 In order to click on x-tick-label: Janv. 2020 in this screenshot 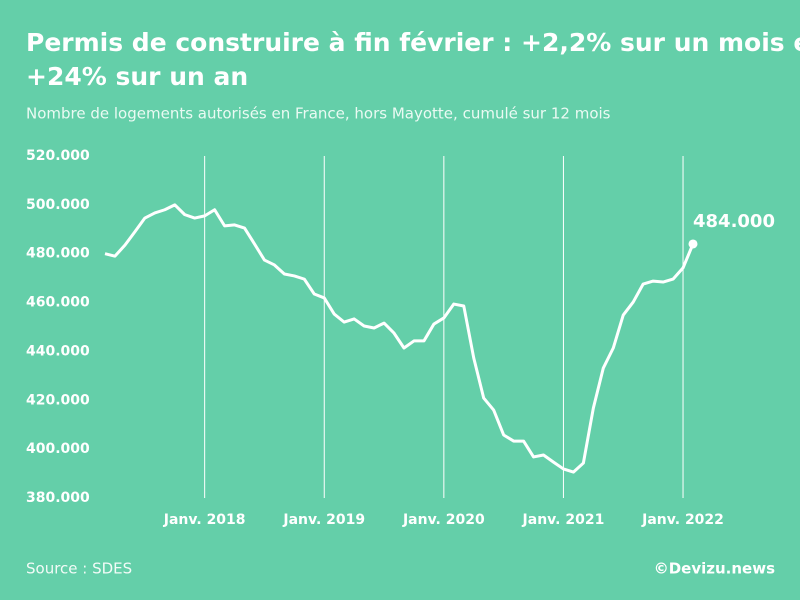, I will do `click(443, 520)`.